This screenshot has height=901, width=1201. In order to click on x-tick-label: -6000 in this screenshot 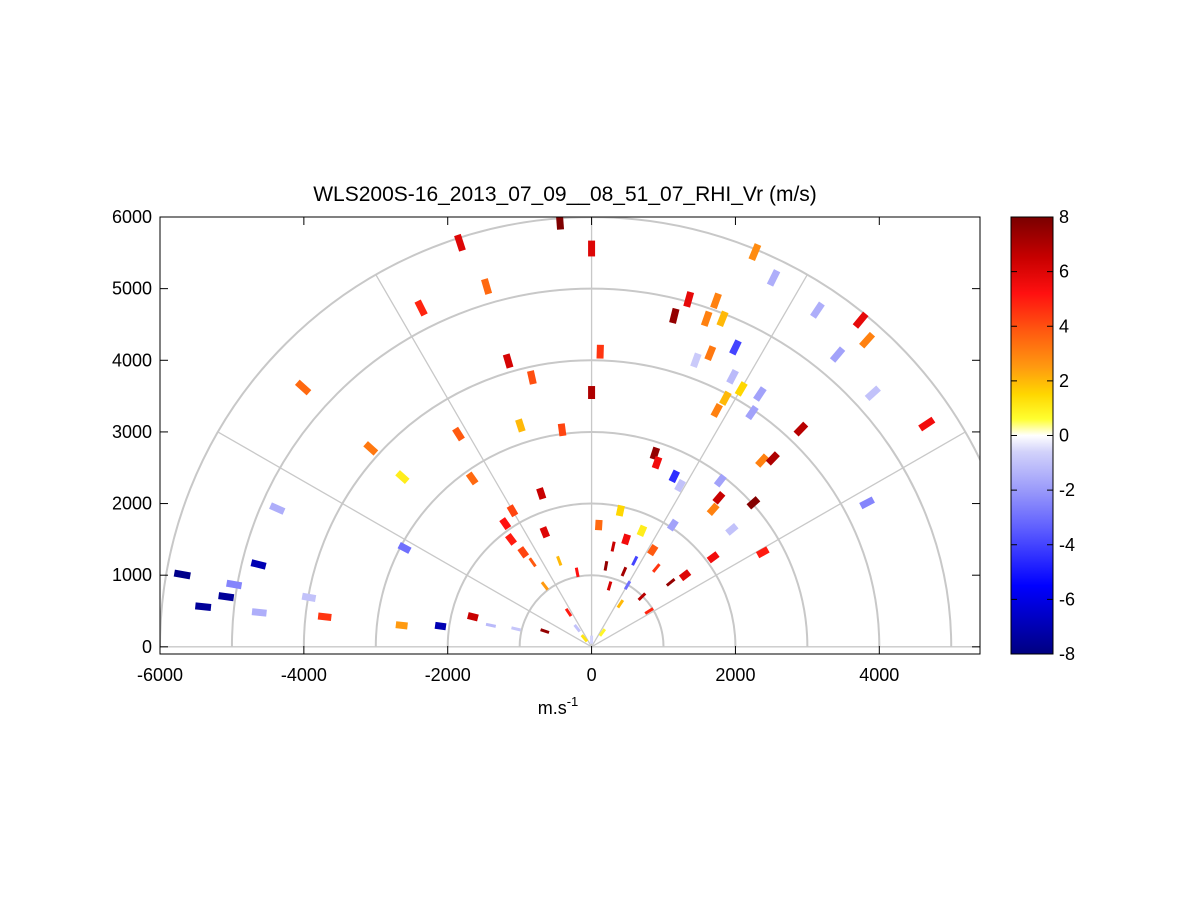, I will do `click(160, 675)`.